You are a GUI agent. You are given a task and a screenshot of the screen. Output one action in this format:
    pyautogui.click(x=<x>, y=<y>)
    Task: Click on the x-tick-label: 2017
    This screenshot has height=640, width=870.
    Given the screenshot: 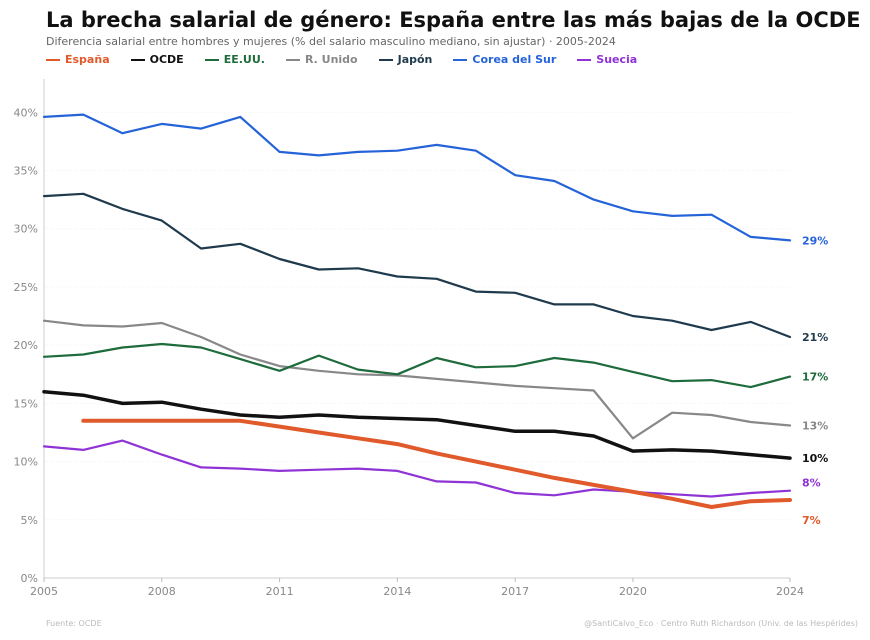 What is the action you would take?
    pyautogui.click(x=515, y=591)
    